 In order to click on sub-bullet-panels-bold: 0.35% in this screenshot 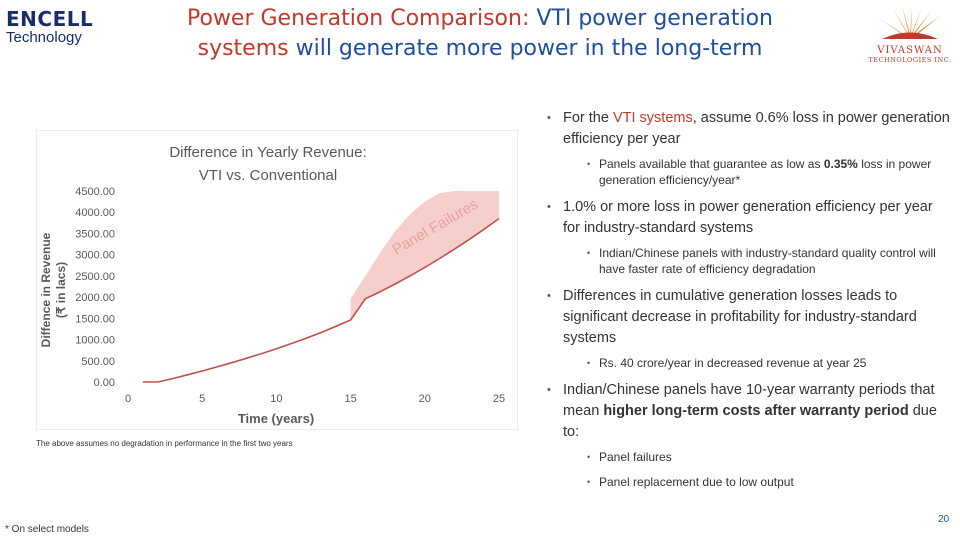, I will do `click(840, 164)`.